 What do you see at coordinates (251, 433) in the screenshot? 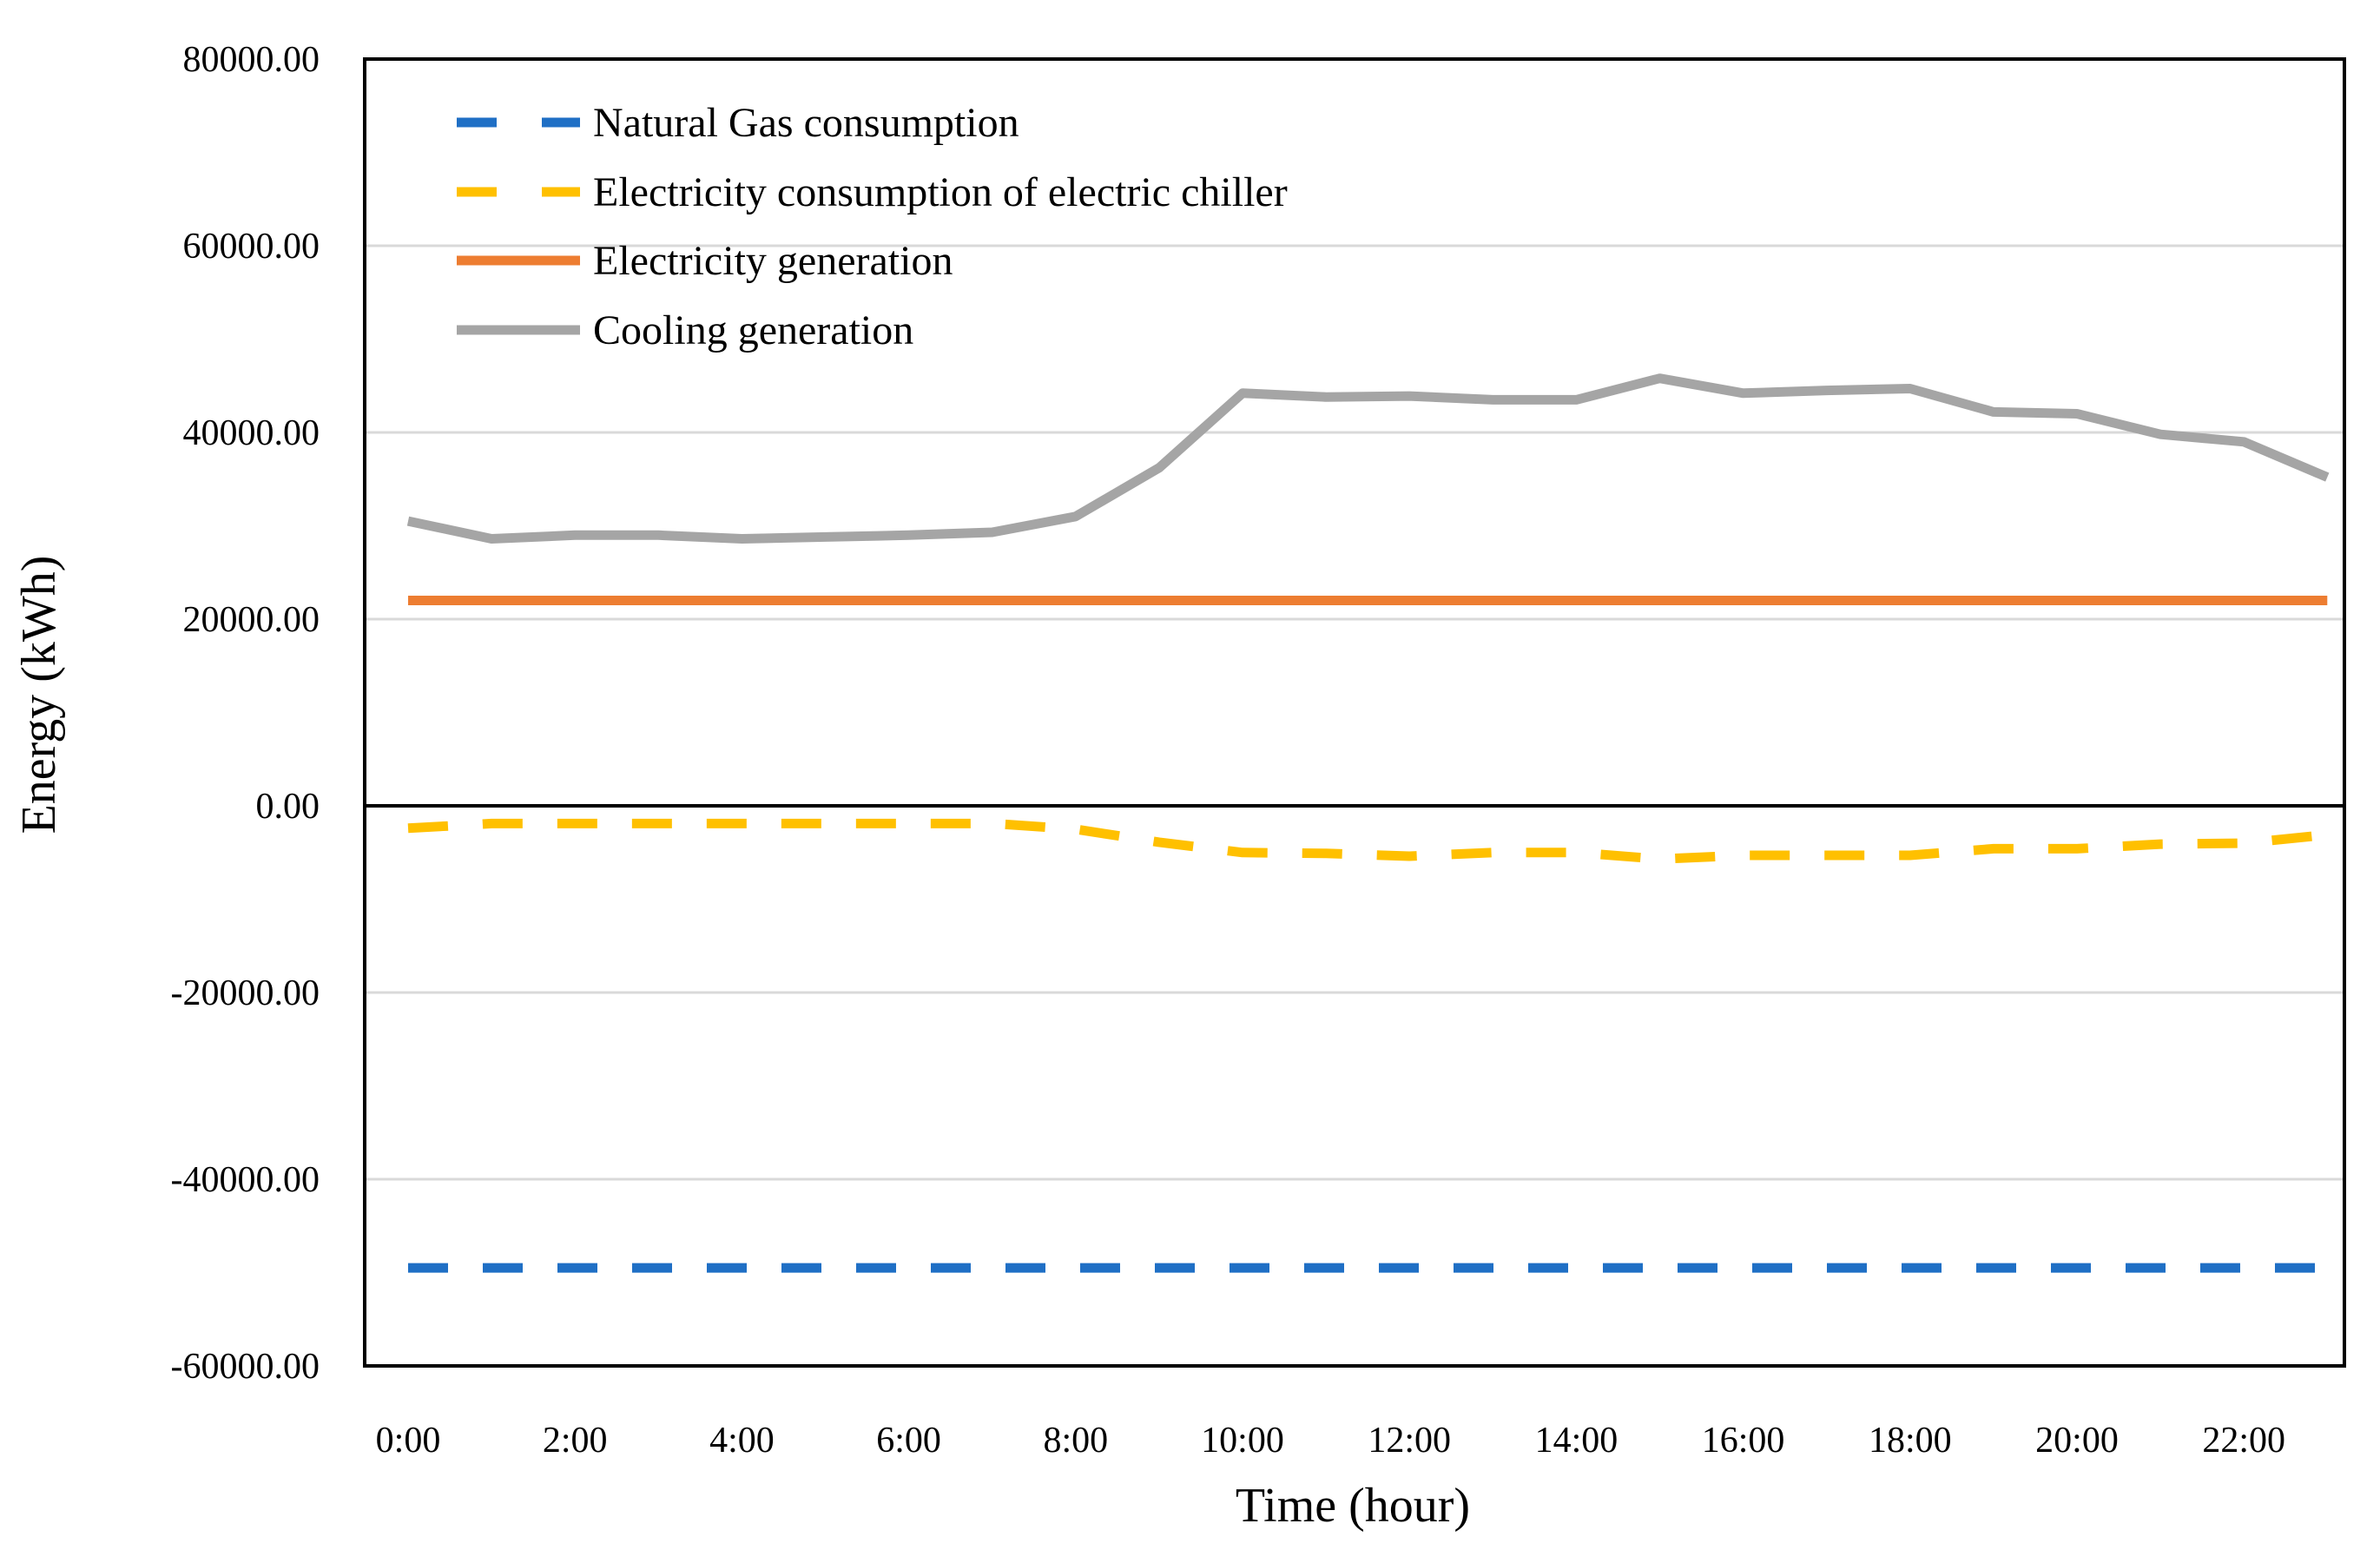
I see `y-tick-label: 40000.00` at bounding box center [251, 433].